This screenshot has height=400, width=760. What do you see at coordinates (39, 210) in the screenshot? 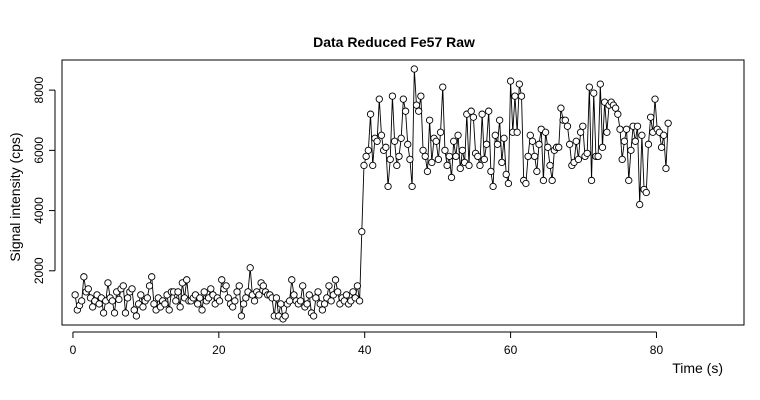
I see `y-tick-label: 4000` at bounding box center [39, 210].